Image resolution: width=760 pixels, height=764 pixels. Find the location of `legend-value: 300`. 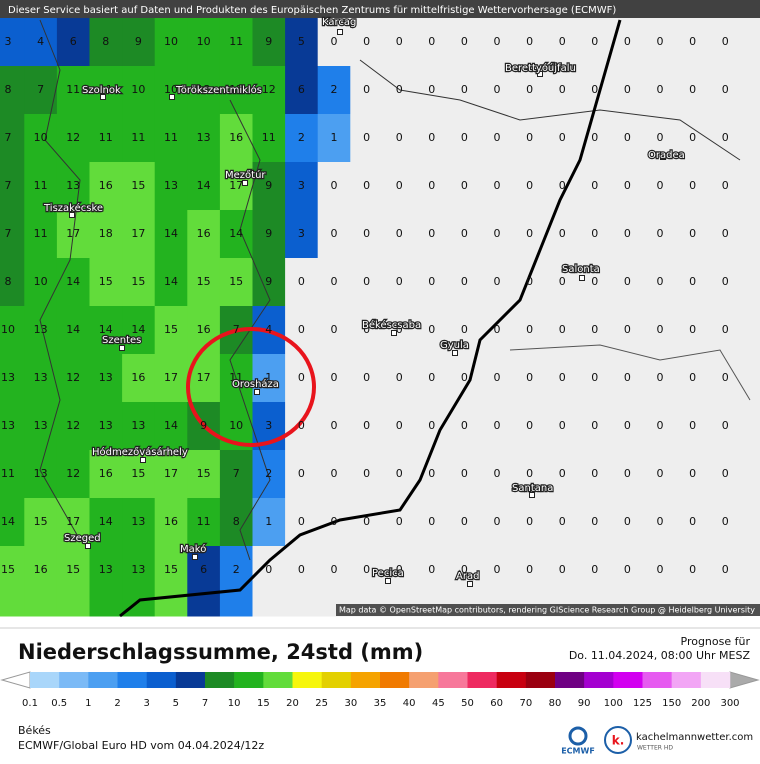

legend-value: 300 is located at coordinates (729, 703).